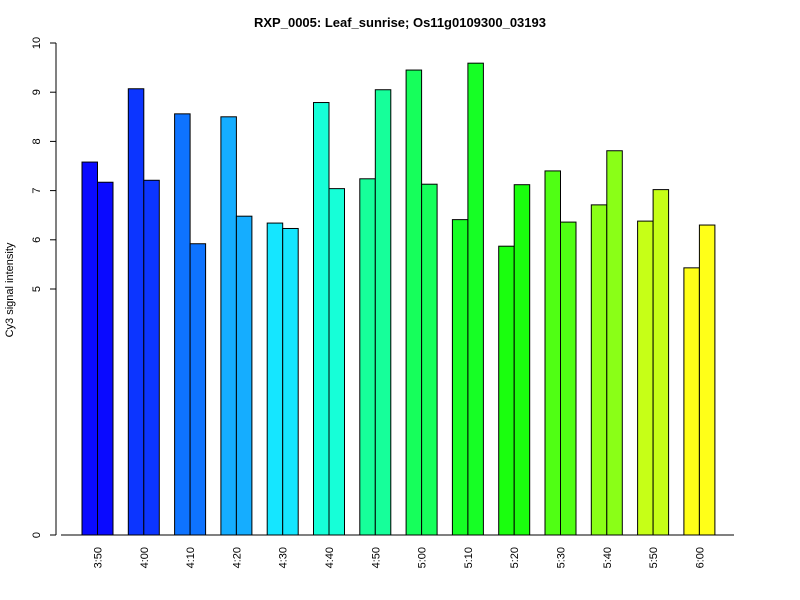 The image size is (800, 600). What do you see at coordinates (562, 557) in the screenshot?
I see `x-tick-label: 5:30` at bounding box center [562, 557].